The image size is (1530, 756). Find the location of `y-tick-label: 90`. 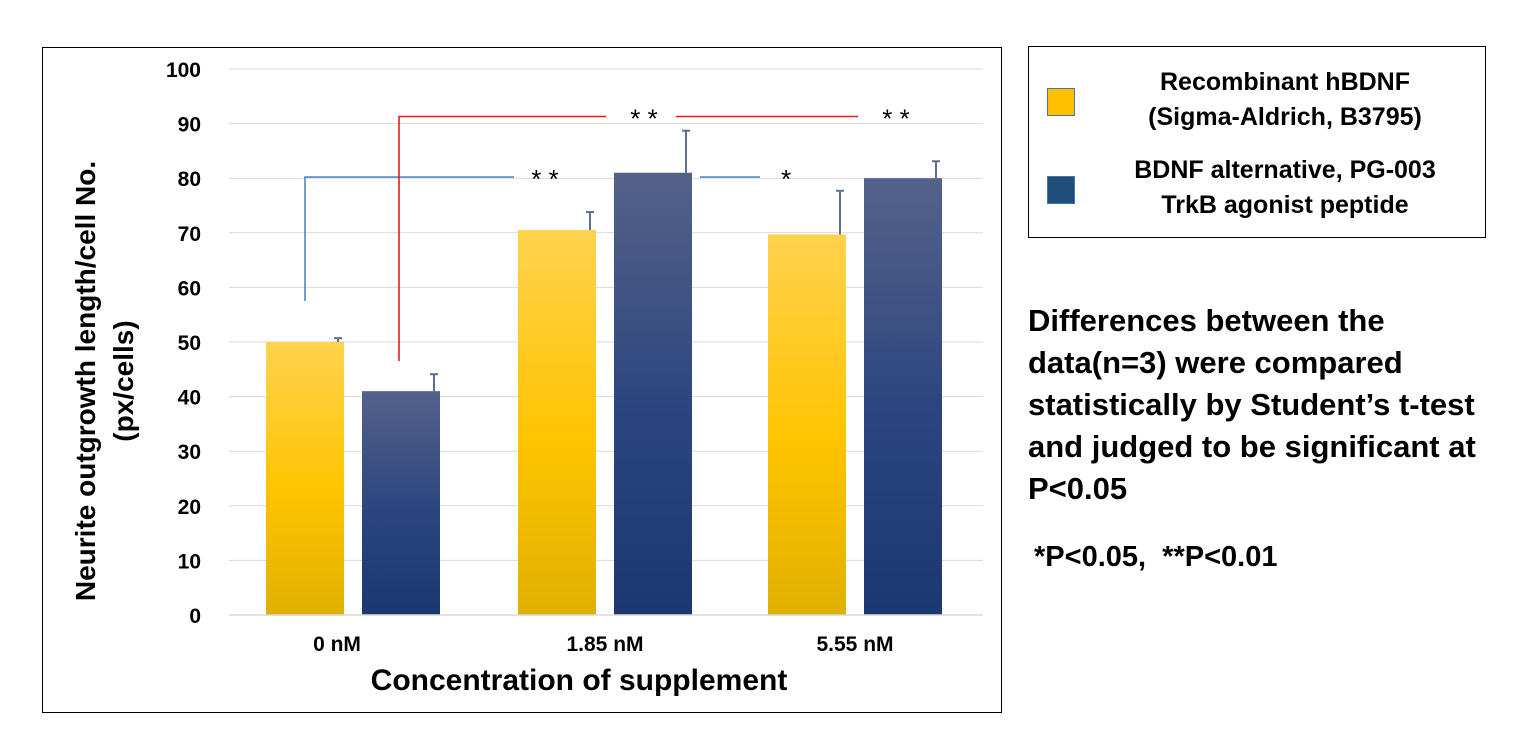

y-tick-label: 90 is located at coordinates (189, 125).